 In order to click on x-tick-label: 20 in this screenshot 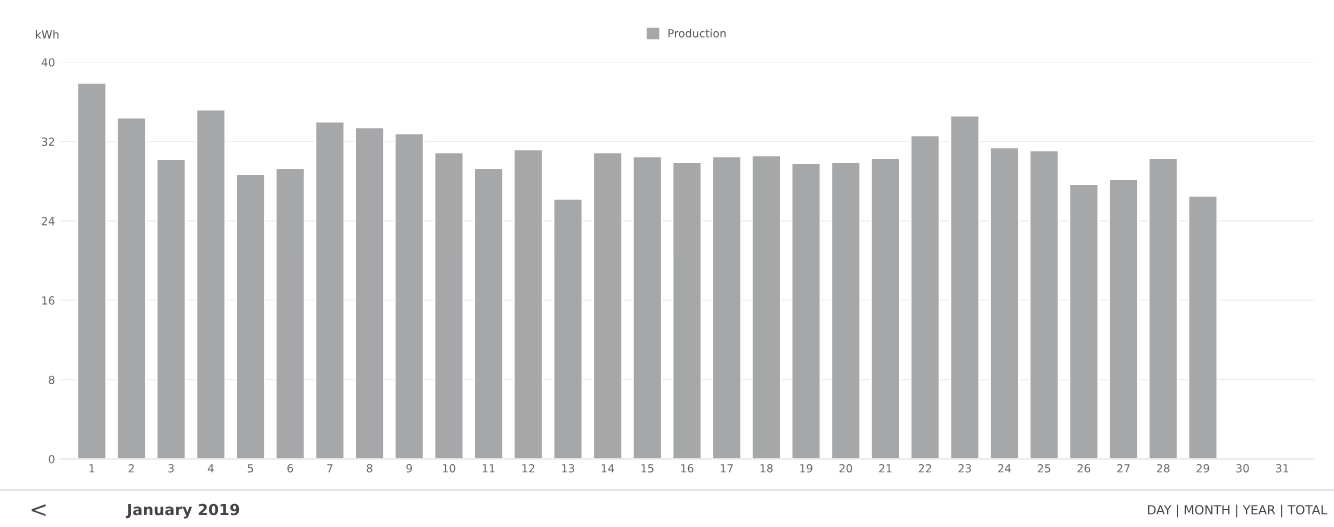, I will do `click(846, 468)`.